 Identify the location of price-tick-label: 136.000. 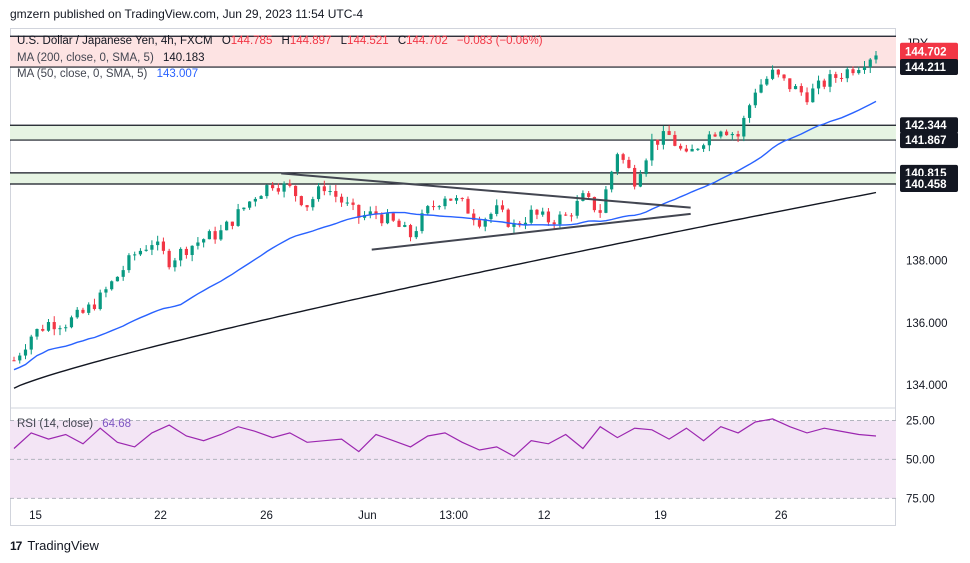
(927, 324).